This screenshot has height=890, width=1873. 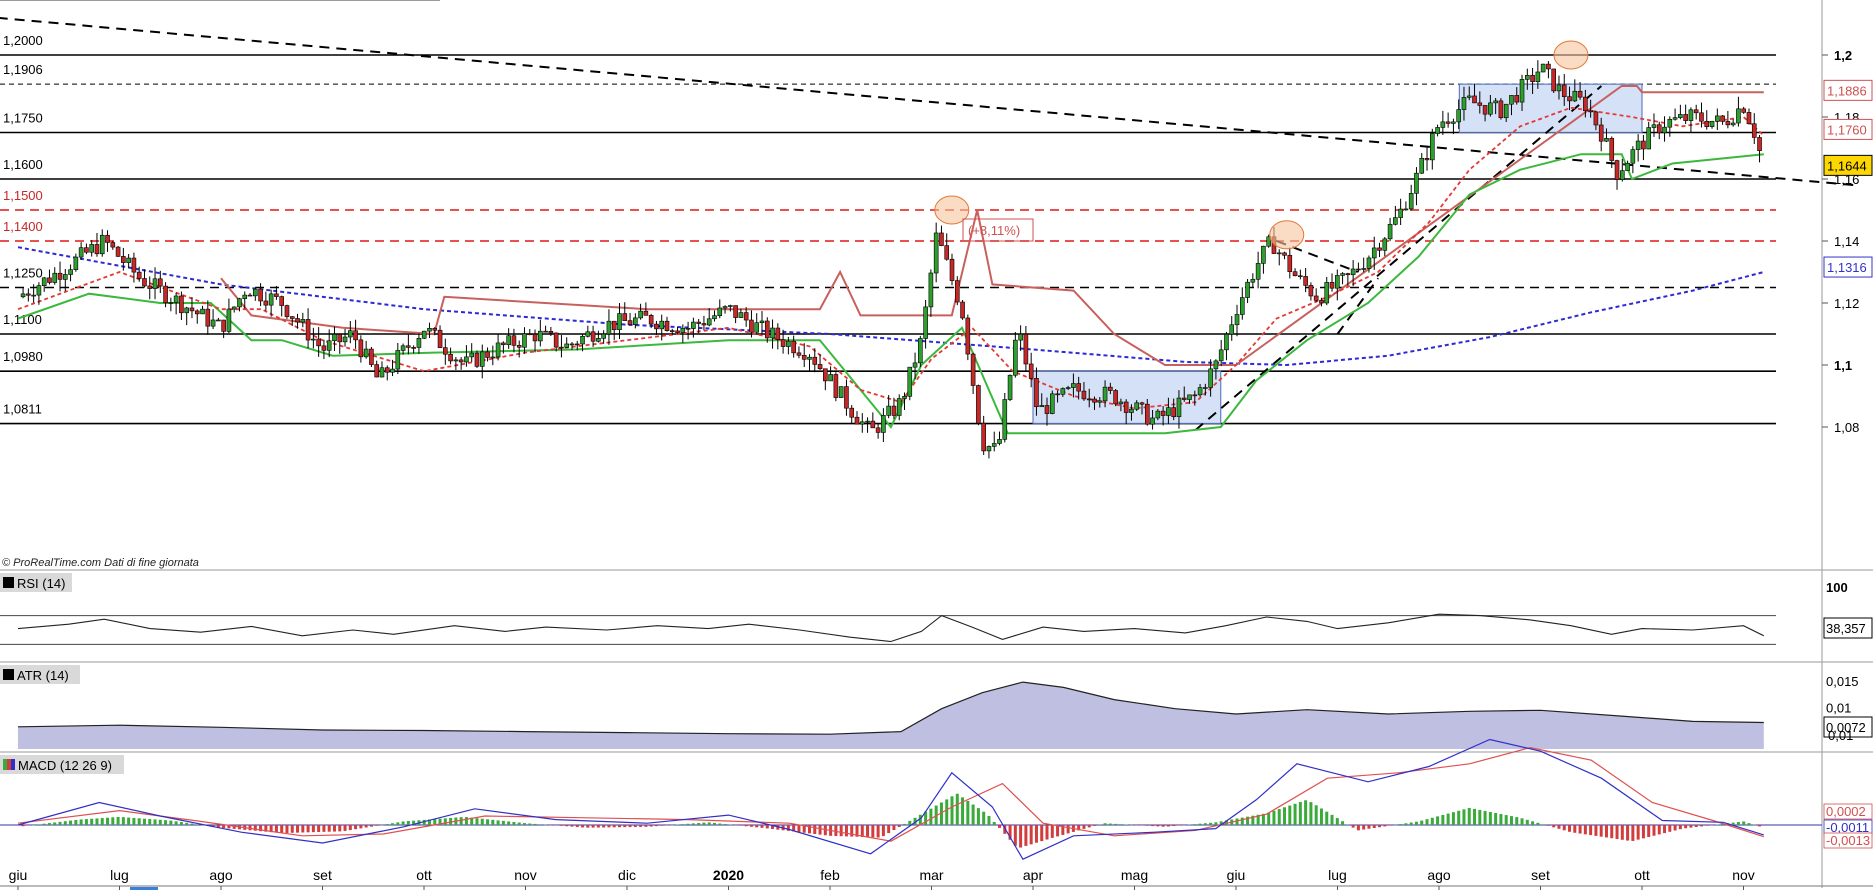 I want to click on level-label: 1,1250, so click(x=23, y=273).